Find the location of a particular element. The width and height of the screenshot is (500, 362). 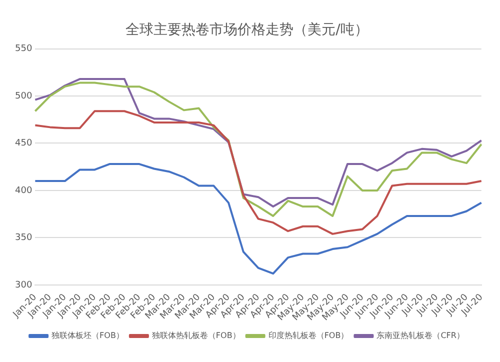

y-tick-label: 500 is located at coordinates (23, 96).